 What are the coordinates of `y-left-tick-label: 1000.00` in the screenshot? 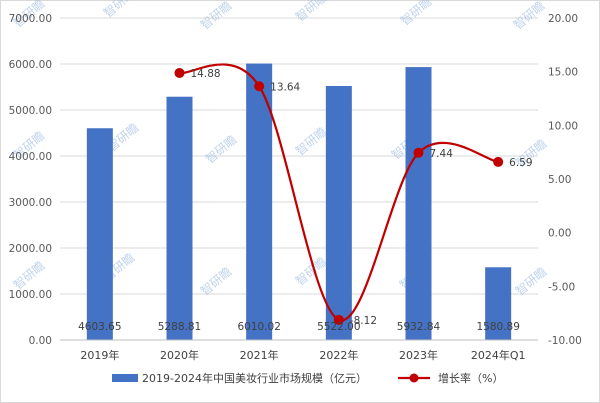 It's located at (30, 295).